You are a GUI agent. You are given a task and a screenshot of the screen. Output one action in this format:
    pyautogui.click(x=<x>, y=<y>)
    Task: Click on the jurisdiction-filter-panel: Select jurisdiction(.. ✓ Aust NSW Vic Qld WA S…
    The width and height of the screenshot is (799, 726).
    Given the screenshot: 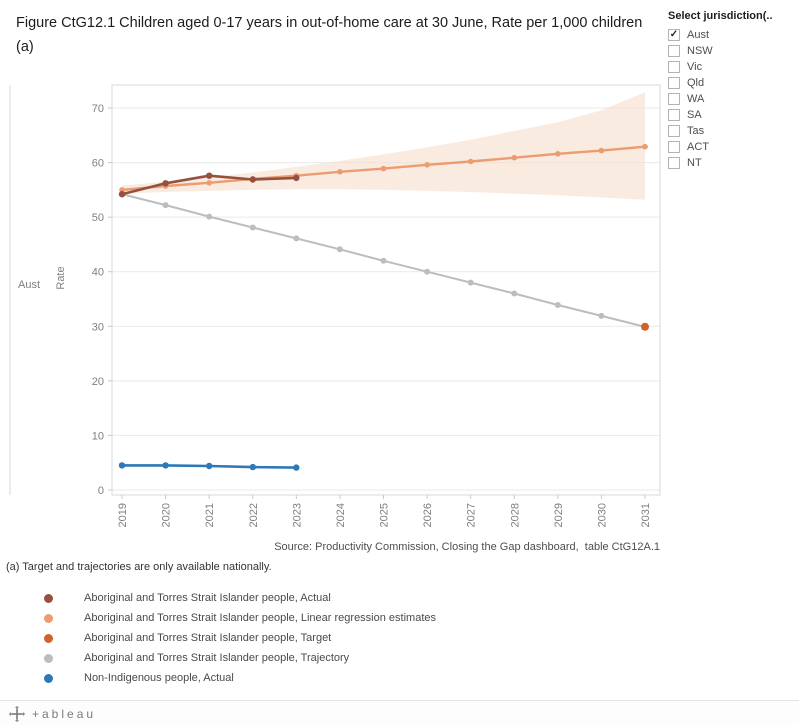 What is the action you would take?
    pyautogui.click(x=731, y=91)
    